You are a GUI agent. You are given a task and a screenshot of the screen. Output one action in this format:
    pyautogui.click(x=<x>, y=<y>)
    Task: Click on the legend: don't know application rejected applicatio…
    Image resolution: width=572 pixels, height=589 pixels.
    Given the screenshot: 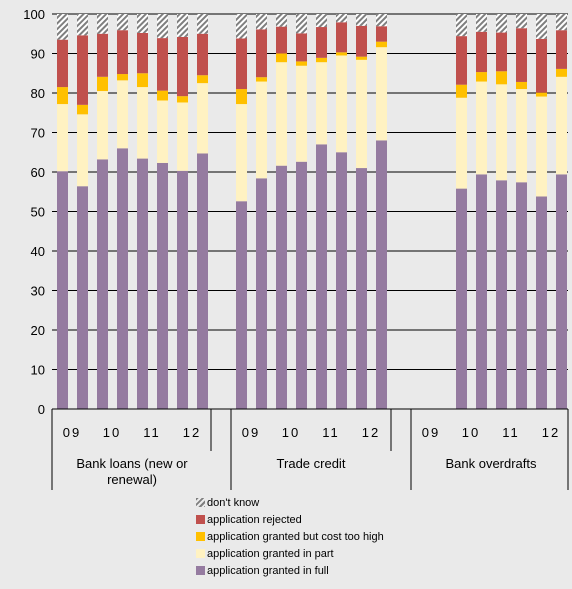 What is the action you would take?
    pyautogui.click(x=290, y=536)
    